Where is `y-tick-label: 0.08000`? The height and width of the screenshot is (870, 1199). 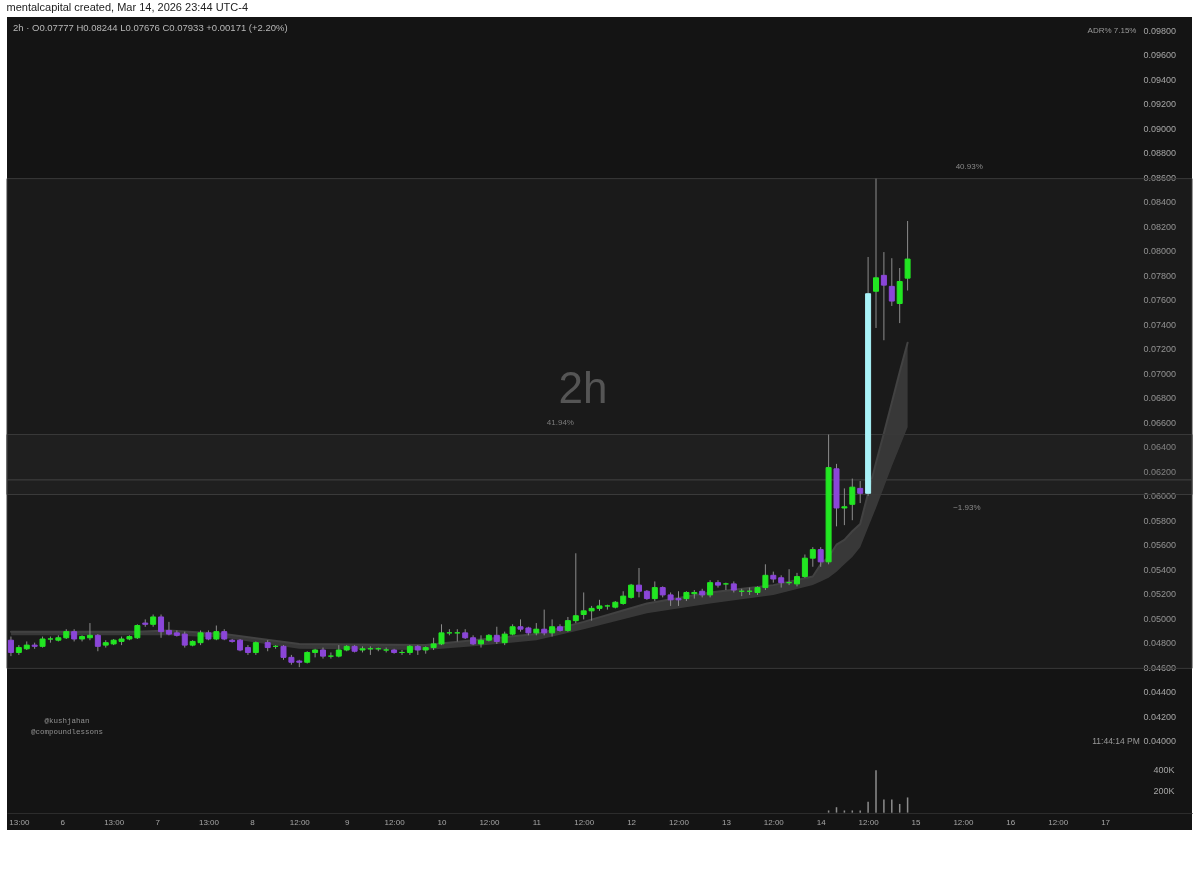 y-tick-label: 0.08000 is located at coordinates (1160, 251).